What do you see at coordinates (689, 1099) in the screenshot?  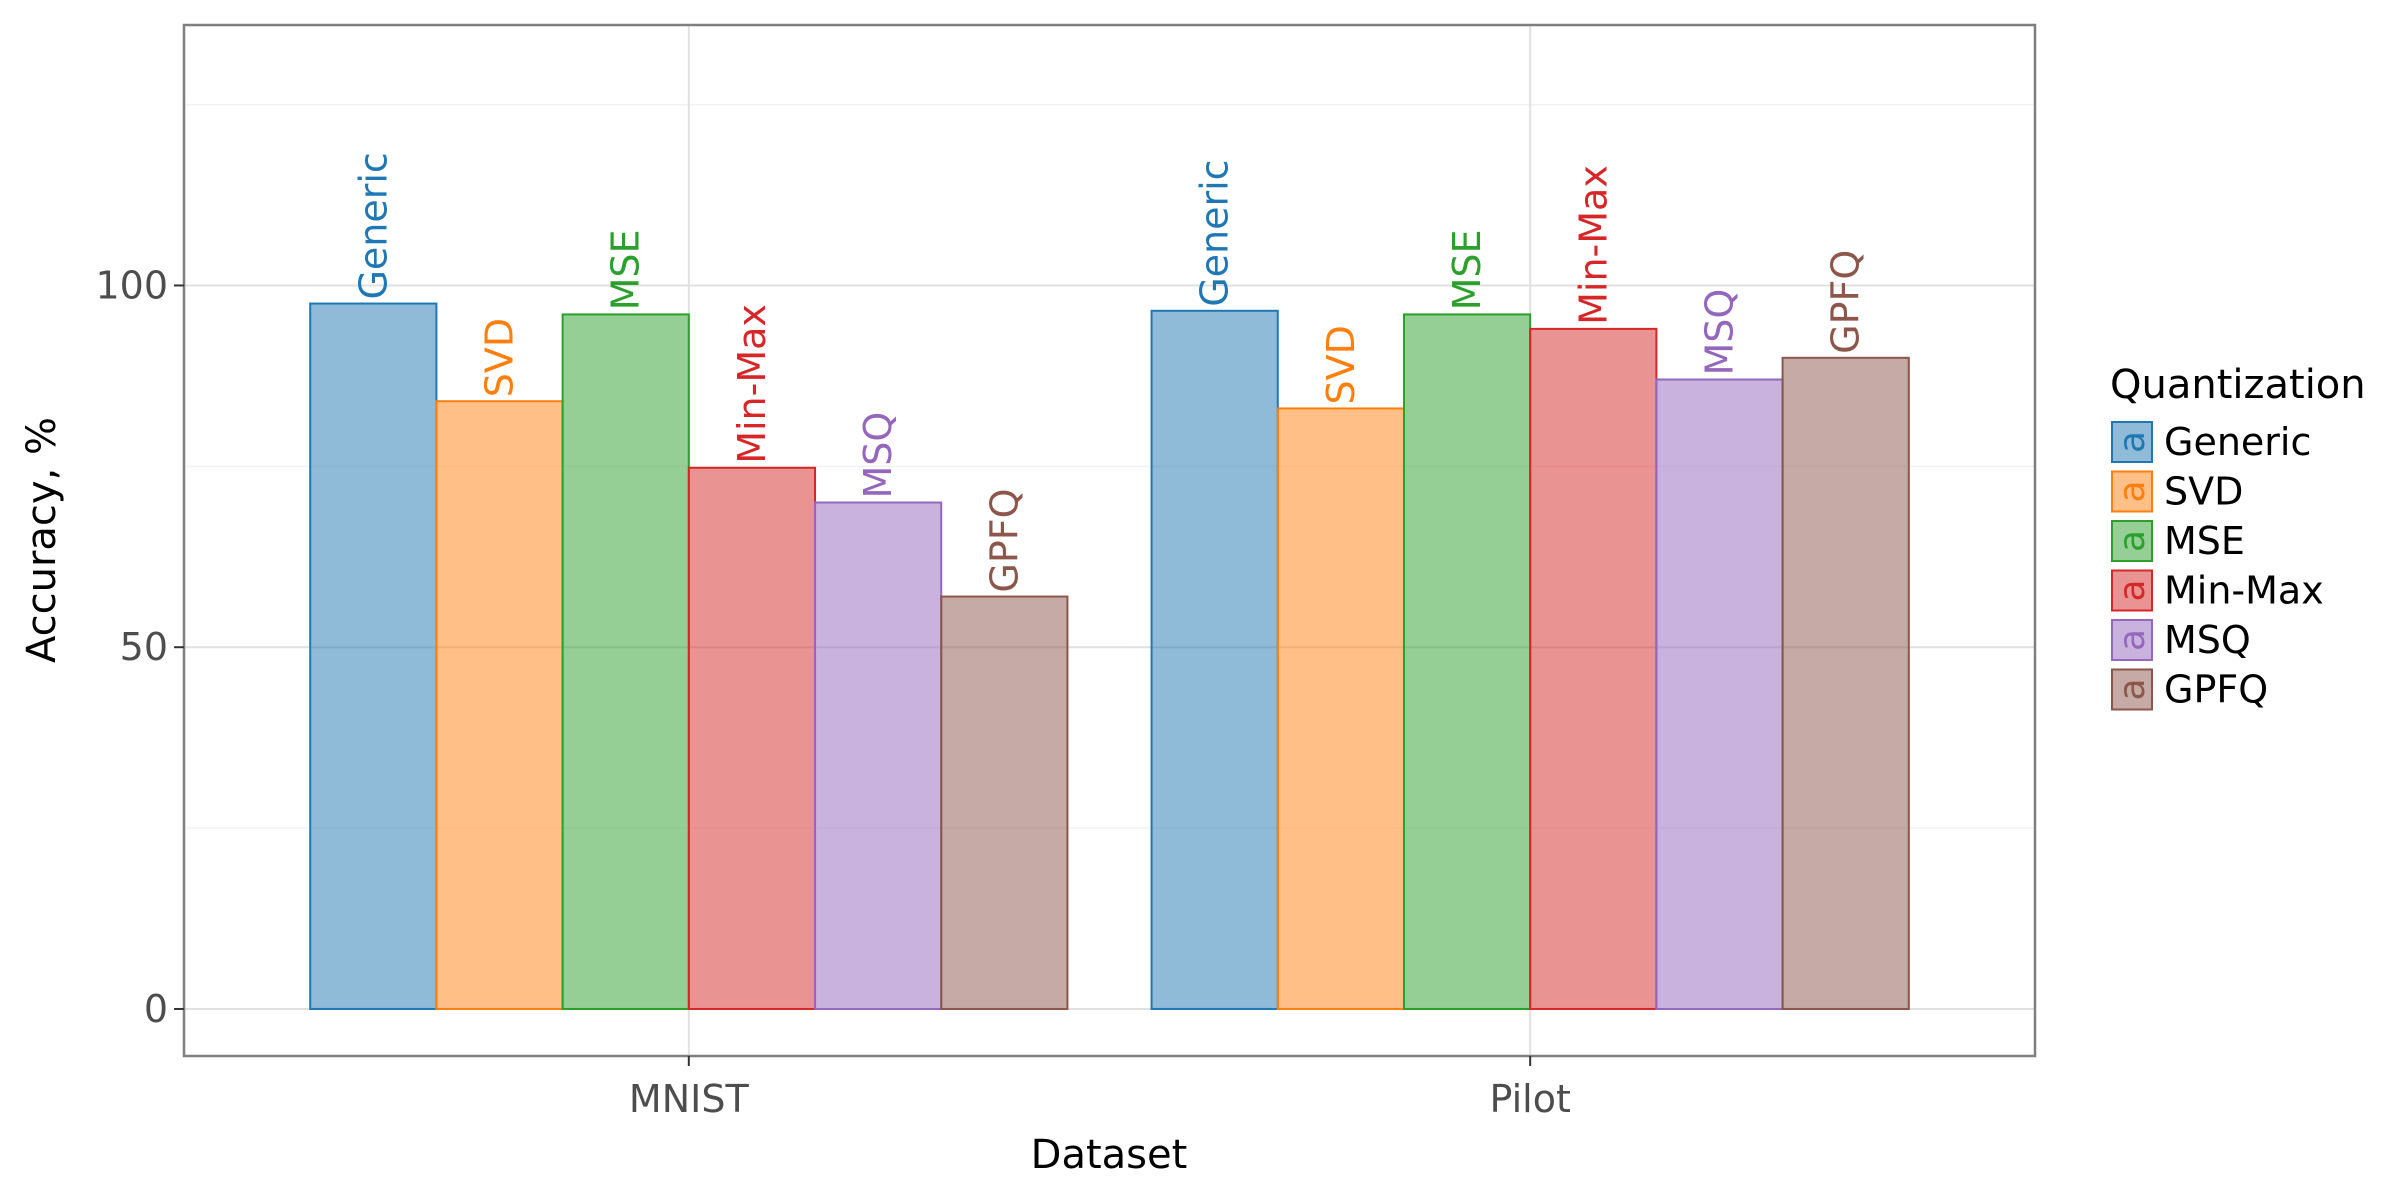 I see `x-tick-label: MNIST` at bounding box center [689, 1099].